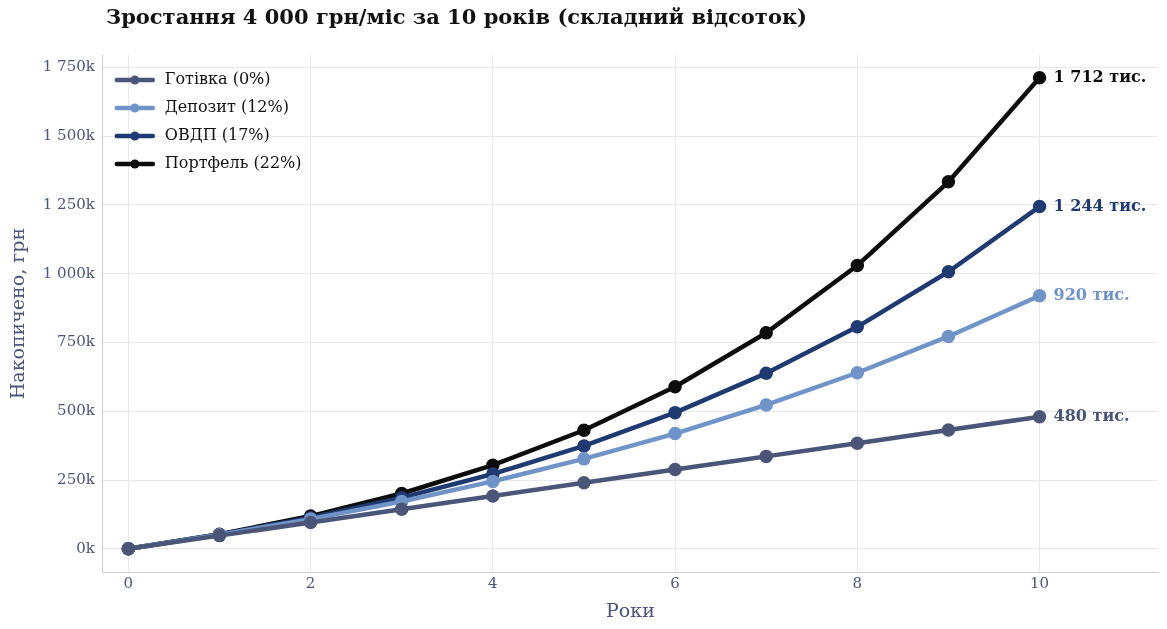 The height and width of the screenshot is (629, 1167). I want to click on x-tick-label: 8, so click(857, 583).